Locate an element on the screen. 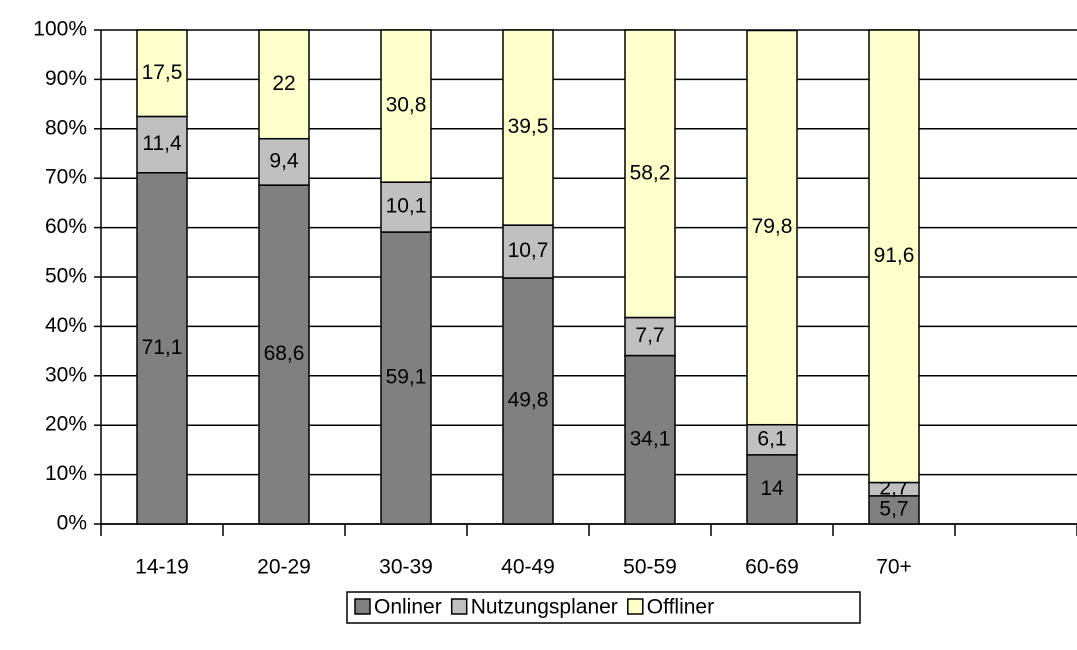 This screenshot has width=1077, height=650. value-label: 5,7 is located at coordinates (893, 508).